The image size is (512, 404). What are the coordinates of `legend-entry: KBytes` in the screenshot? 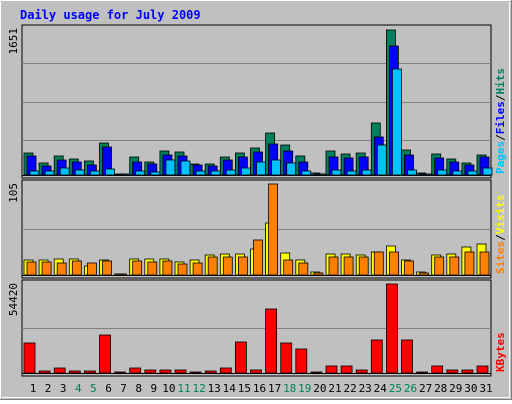 It's located at (500, 352).